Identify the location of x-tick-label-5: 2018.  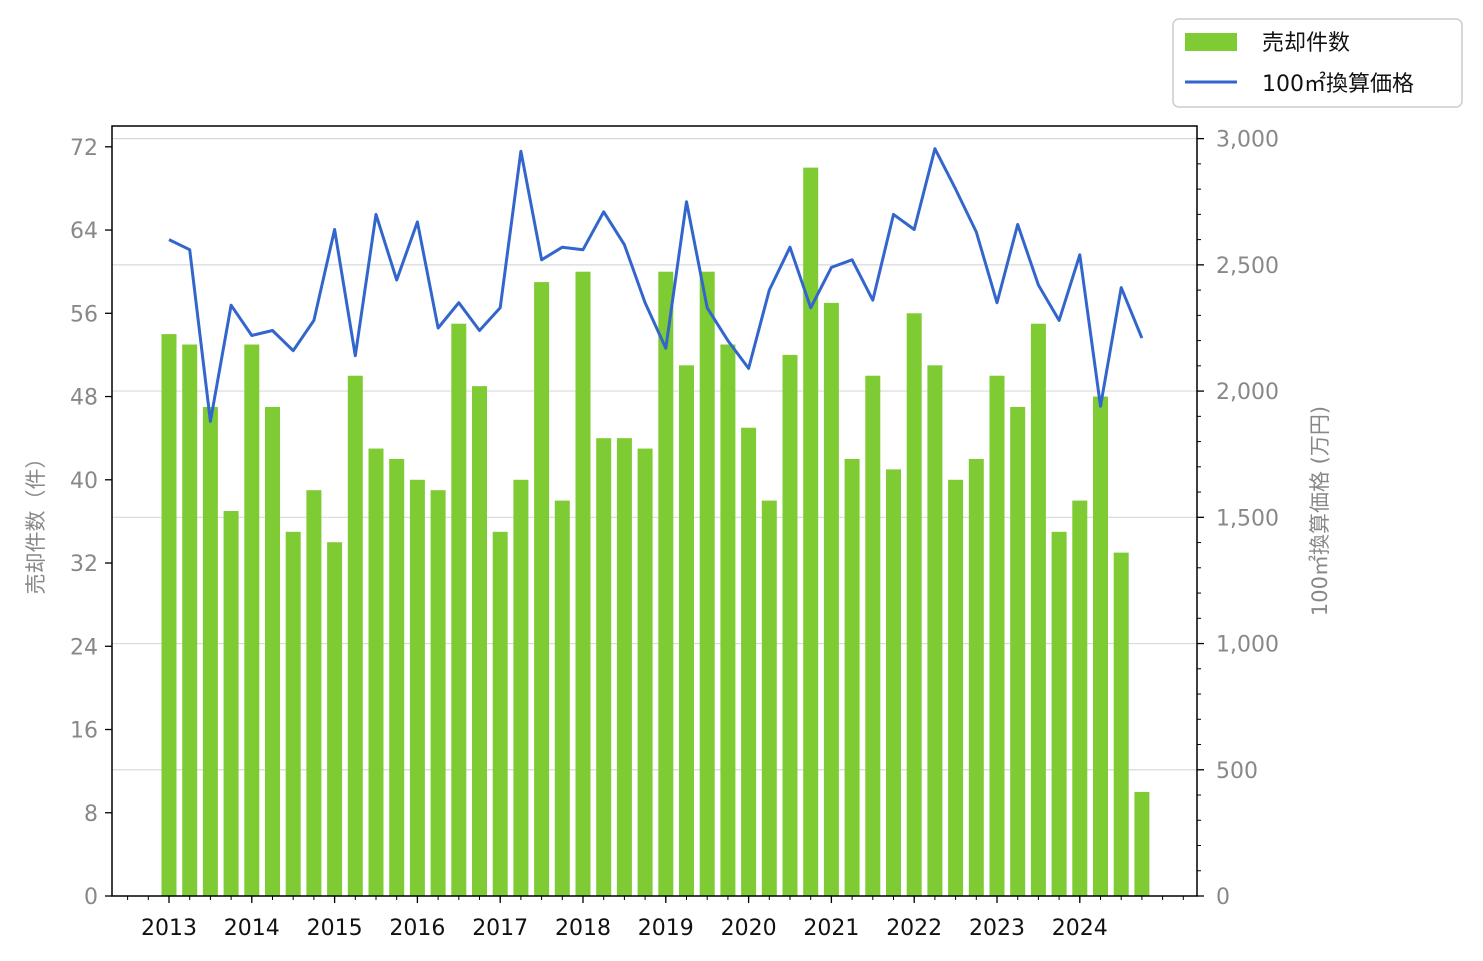
(583, 928).